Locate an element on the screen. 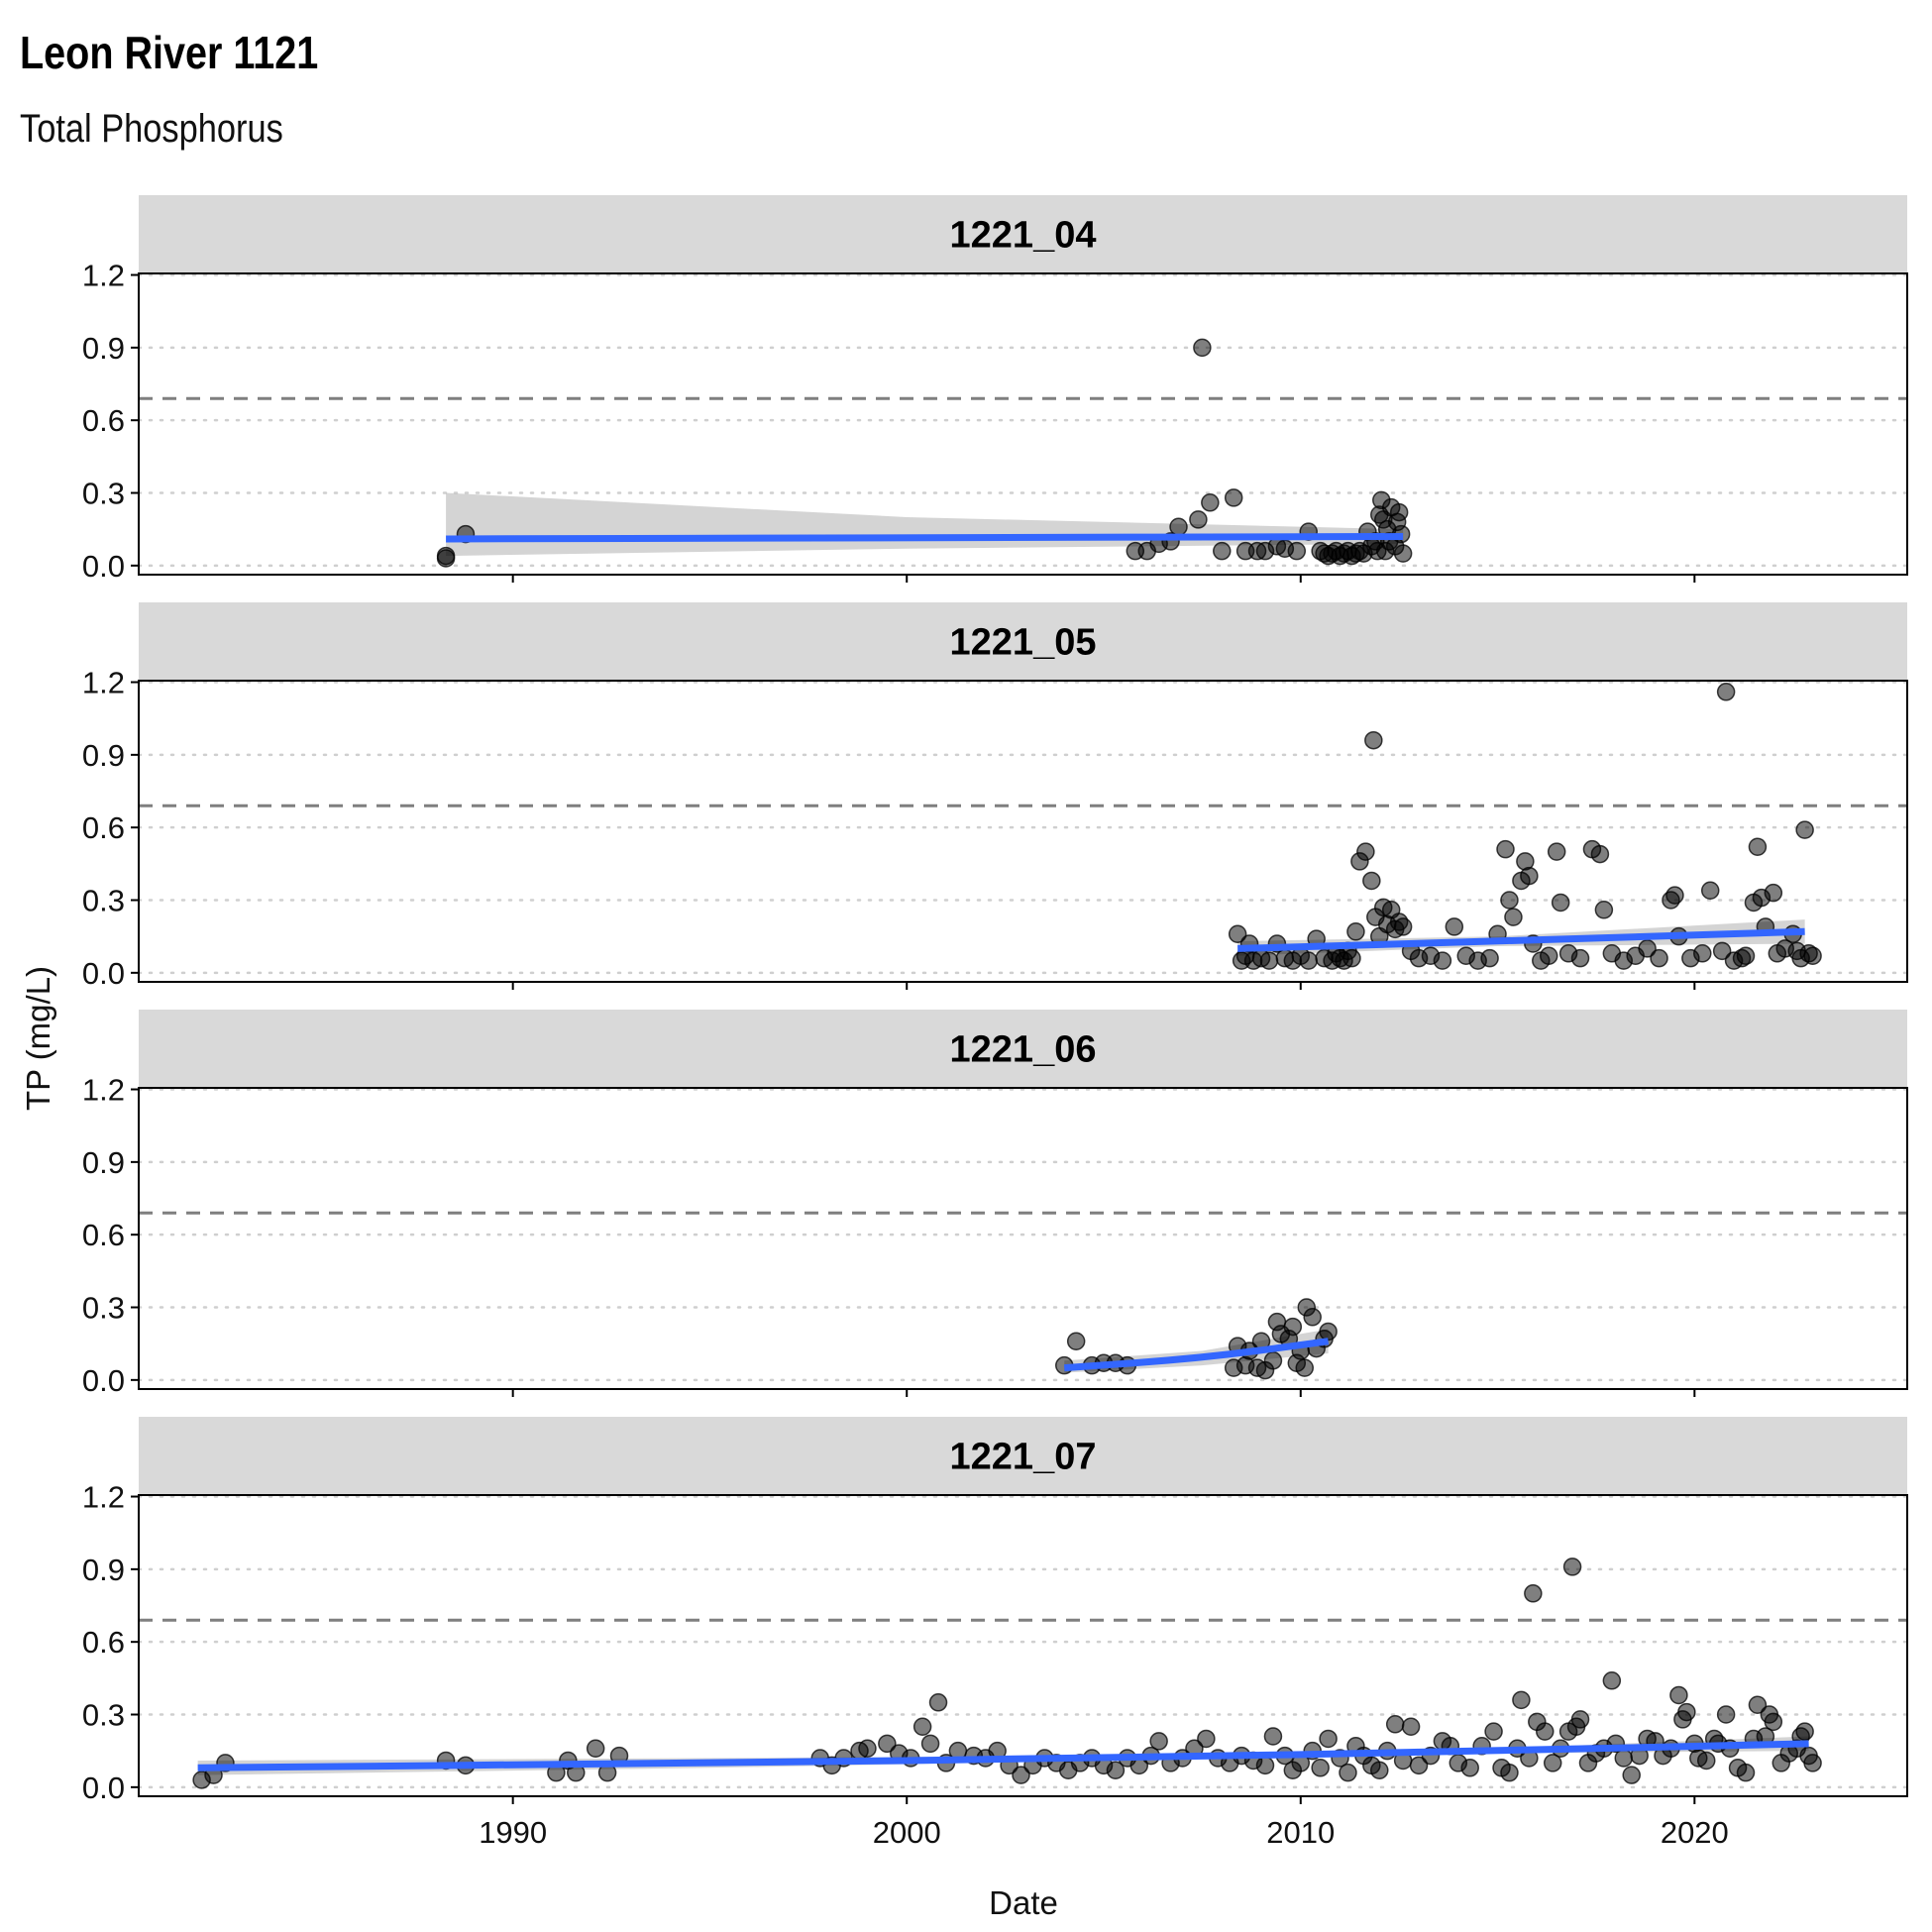 This screenshot has width=1932, height=1932. x-tick-label: 2020 is located at coordinates (1695, 1832).